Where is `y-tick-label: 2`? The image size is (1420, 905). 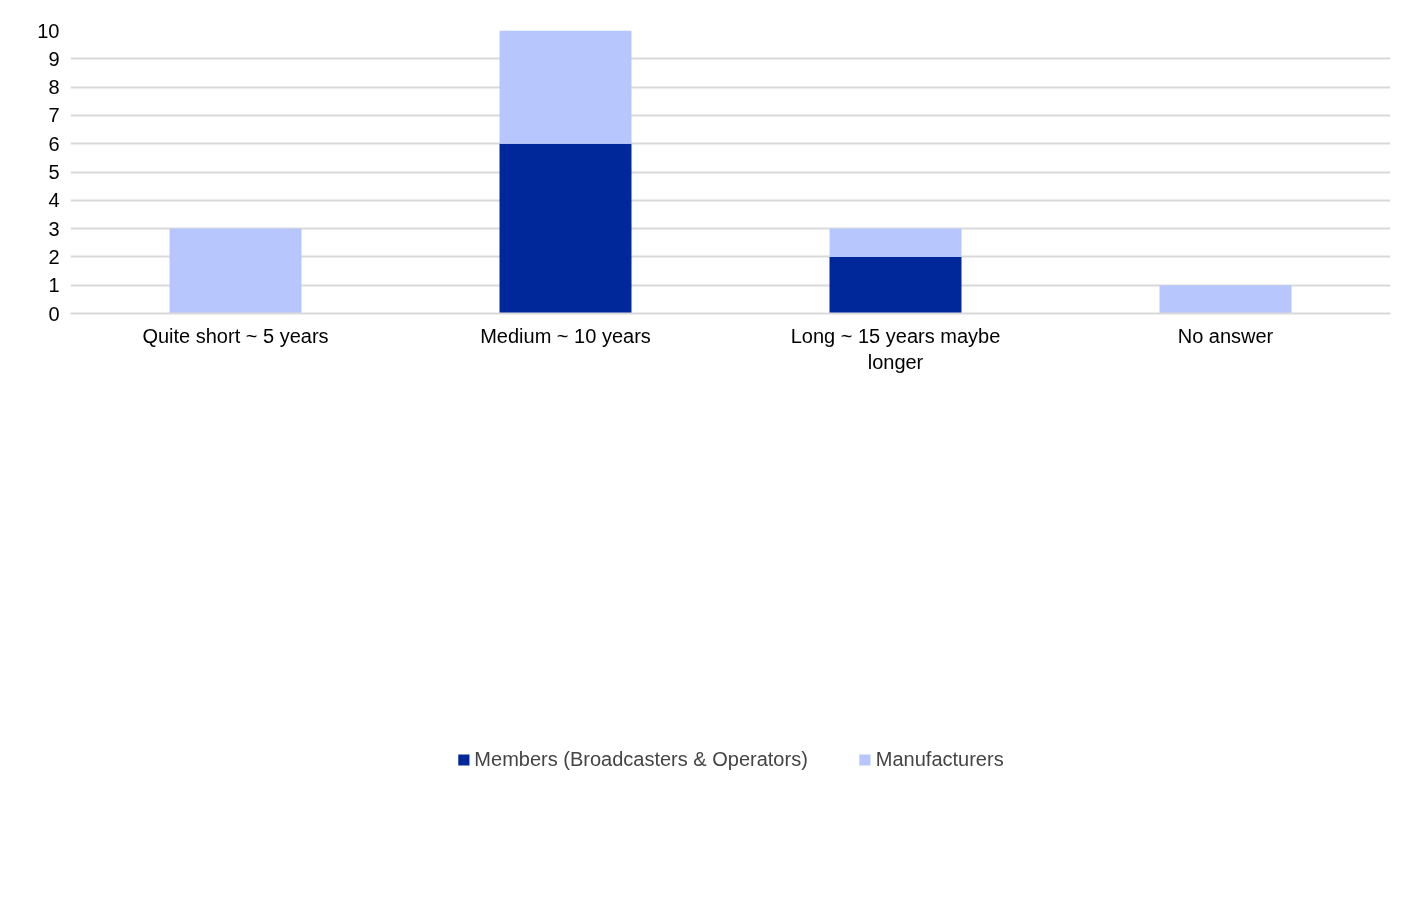 y-tick-label: 2 is located at coordinates (54, 256).